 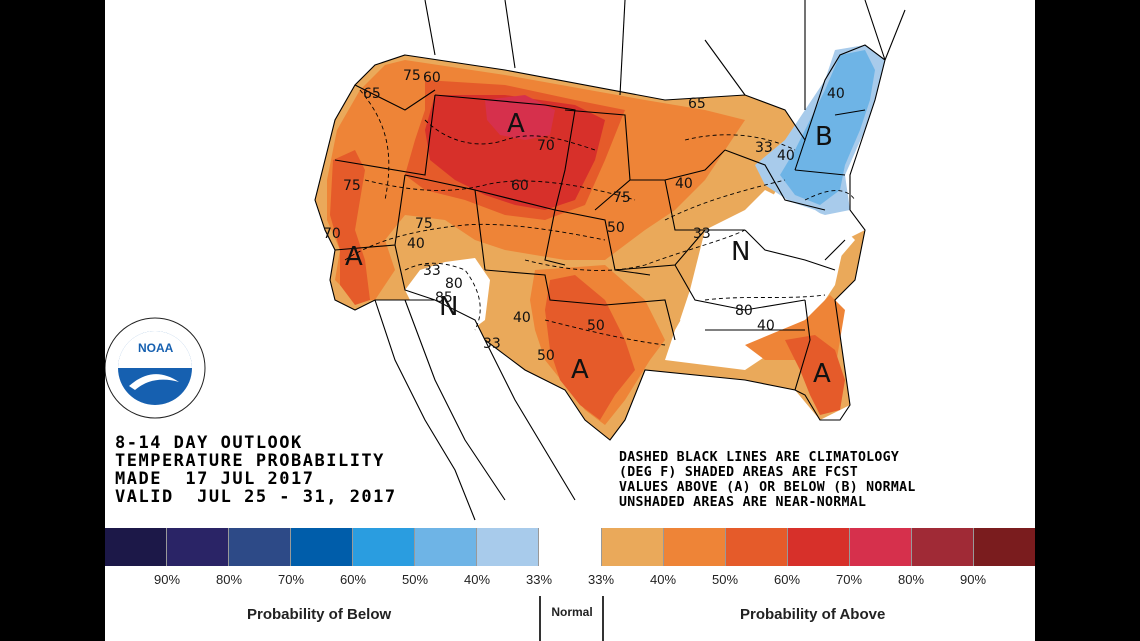 I want to click on legend-normal-label: Normal, so click(x=572, y=612).